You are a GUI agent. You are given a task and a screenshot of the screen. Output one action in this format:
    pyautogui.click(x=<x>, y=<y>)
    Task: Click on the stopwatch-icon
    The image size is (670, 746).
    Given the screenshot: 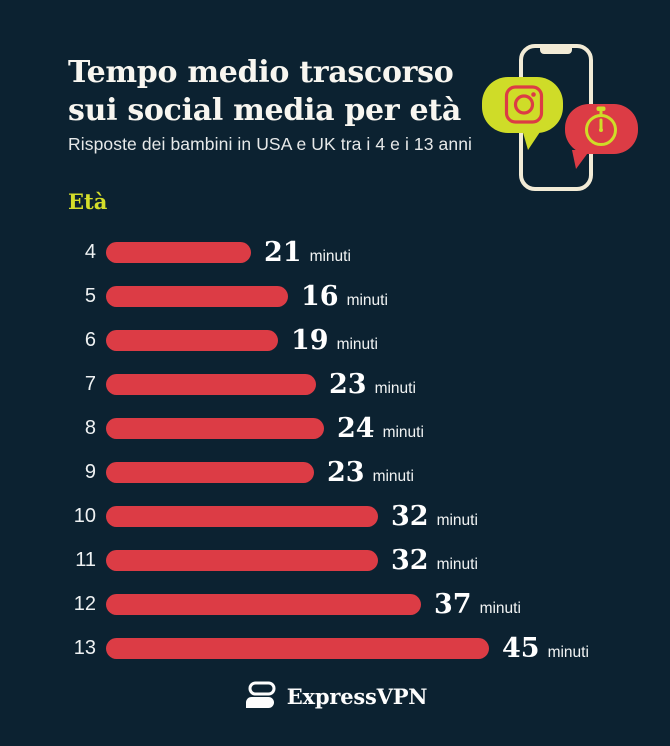 What is the action you would take?
    pyautogui.click(x=601, y=126)
    